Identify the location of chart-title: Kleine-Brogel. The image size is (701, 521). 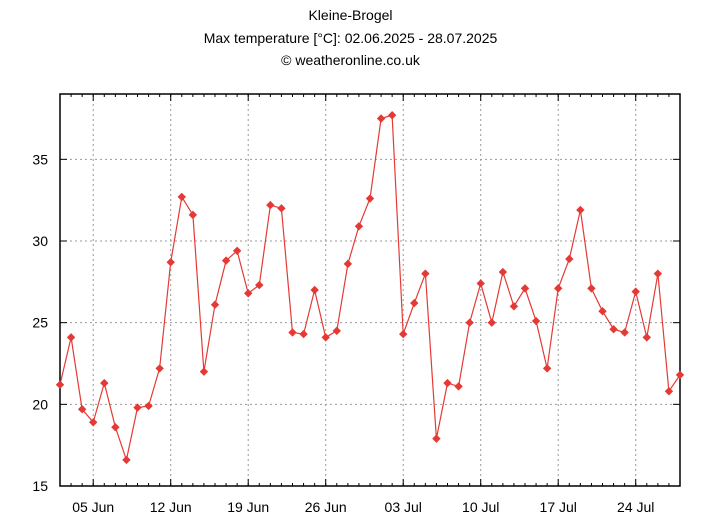
(350, 15).